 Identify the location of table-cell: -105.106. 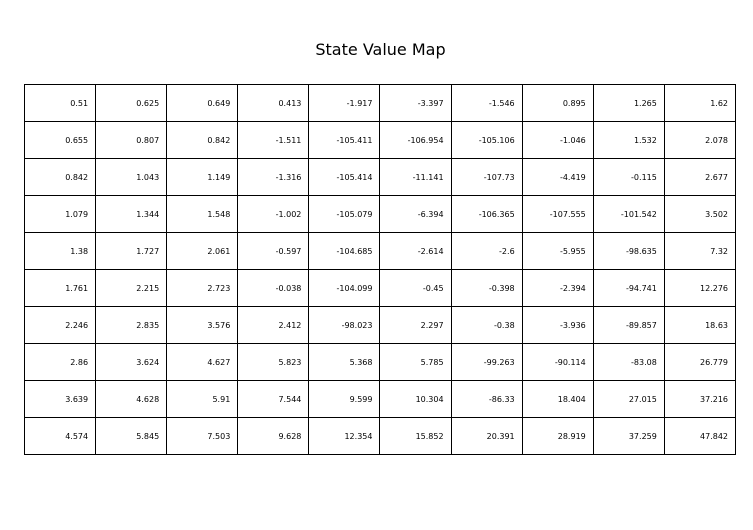
(486, 140).